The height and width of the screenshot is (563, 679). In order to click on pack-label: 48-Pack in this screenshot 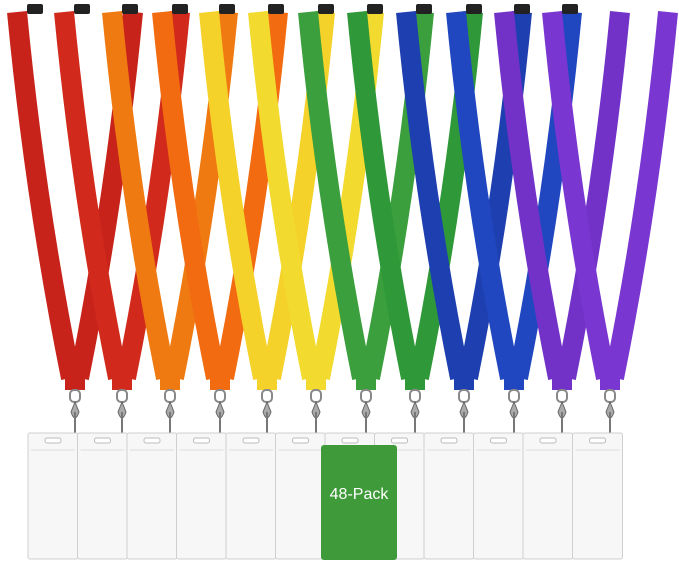, I will do `click(360, 494)`.